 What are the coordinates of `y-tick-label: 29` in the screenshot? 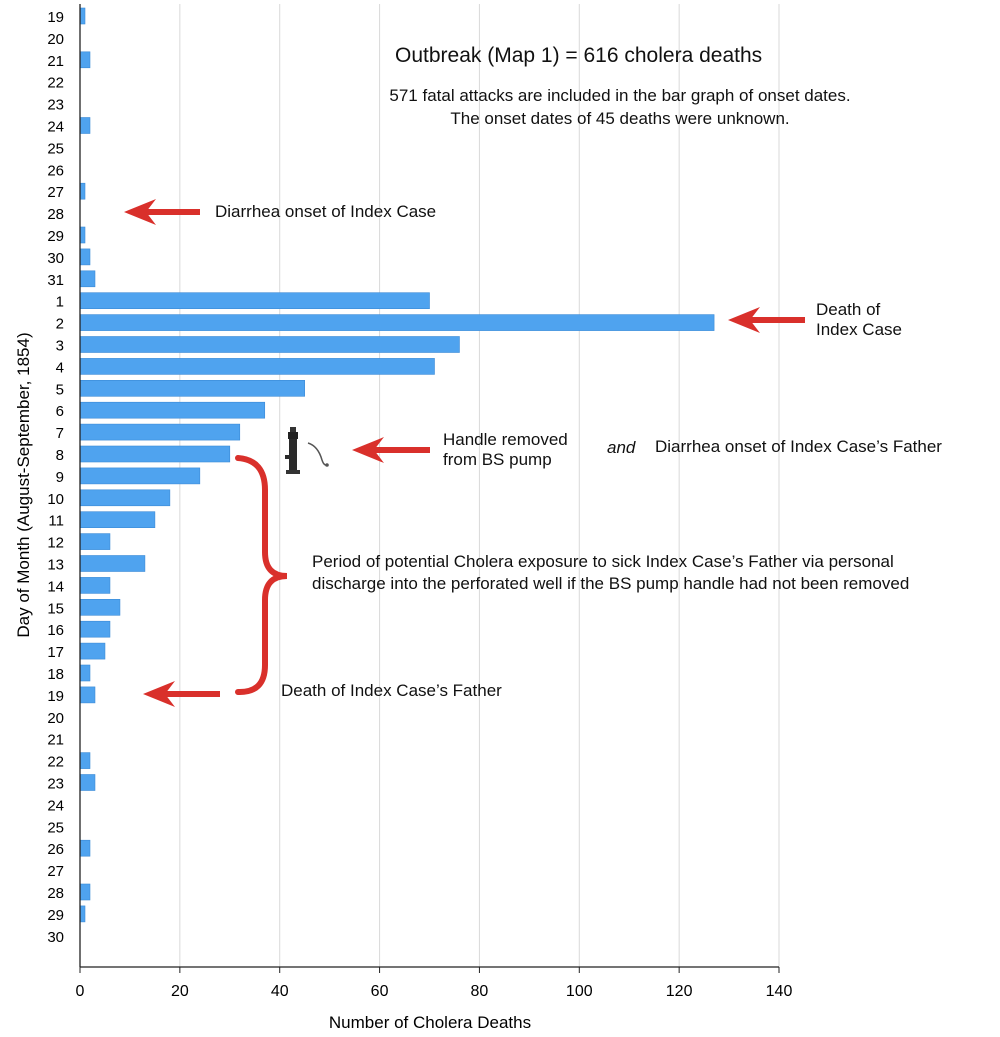 It's located at (55, 236).